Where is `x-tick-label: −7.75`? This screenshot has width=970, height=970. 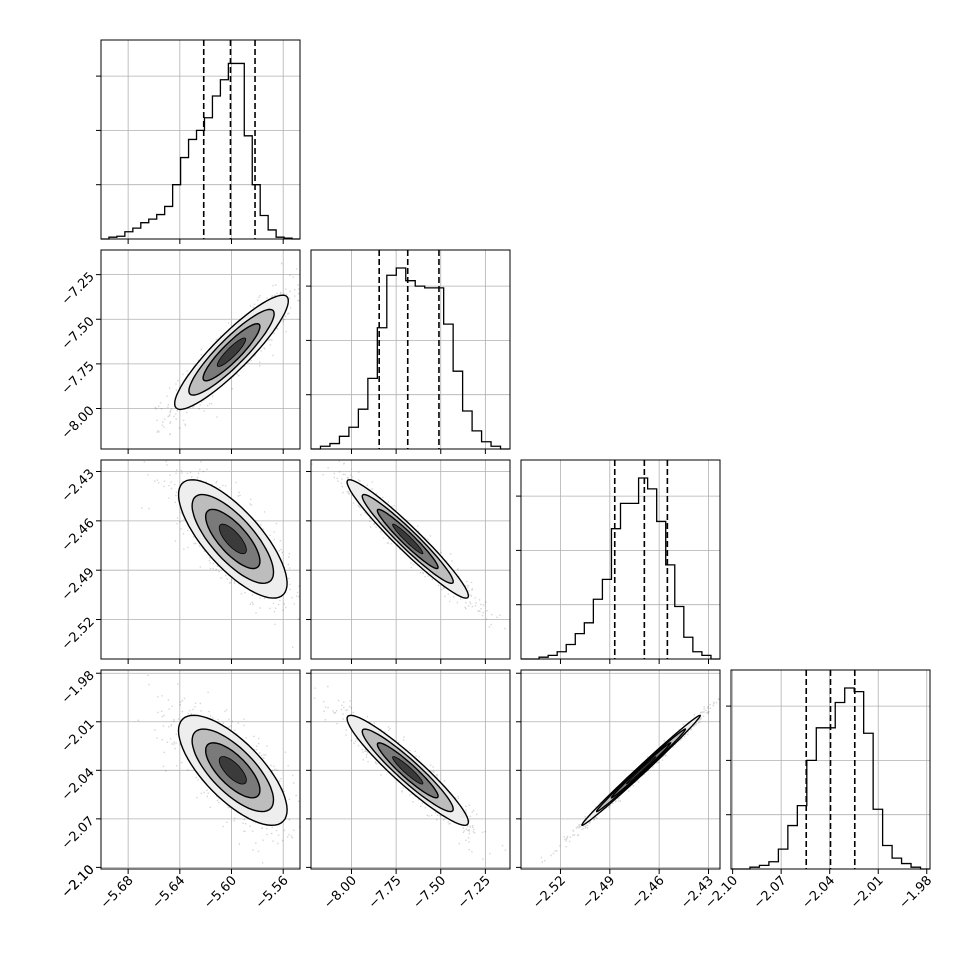 x-tick-label: −7.75 is located at coordinates (385, 892).